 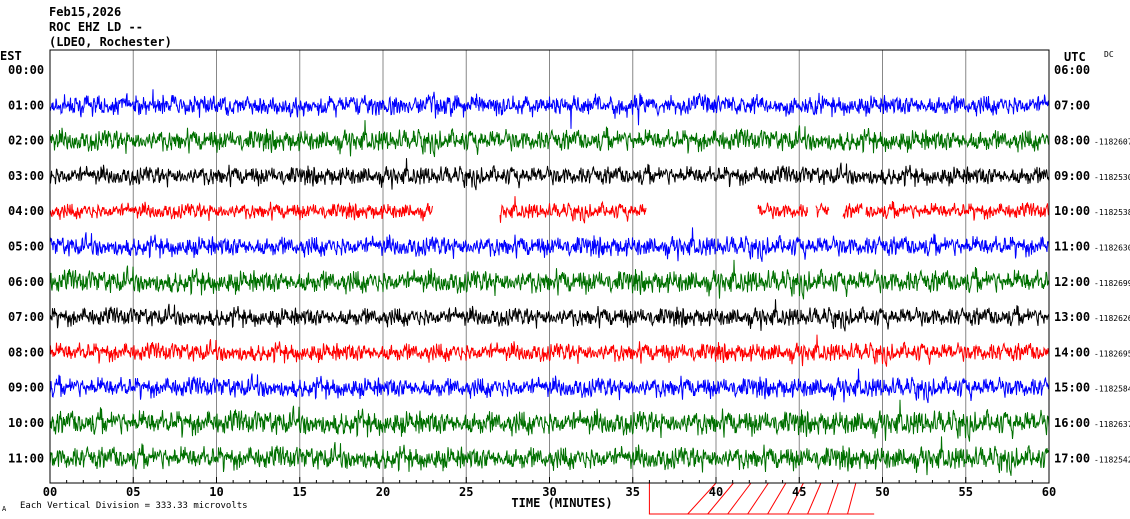 I want to click on x-tick-label: 55, so click(x=966, y=492).